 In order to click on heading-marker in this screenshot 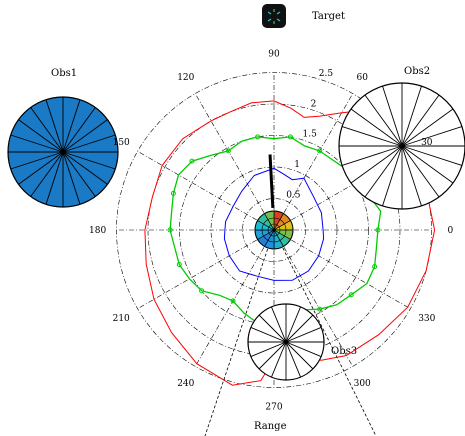, I will do `click(271, 181)`.